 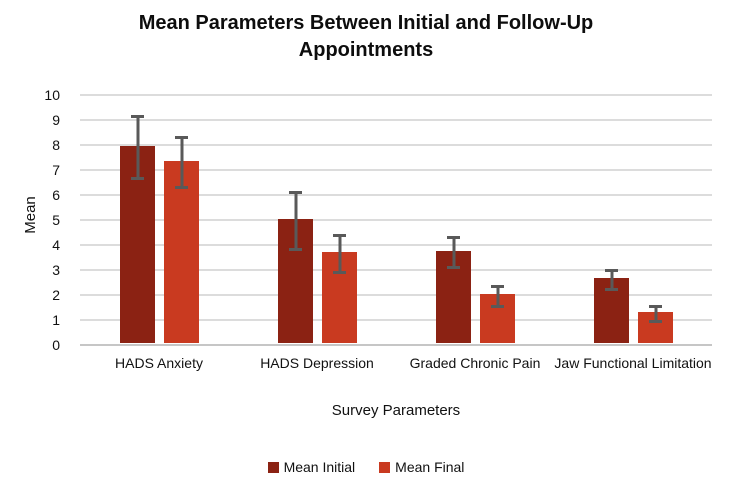 I want to click on y-tick-label: 10, so click(x=52, y=95).